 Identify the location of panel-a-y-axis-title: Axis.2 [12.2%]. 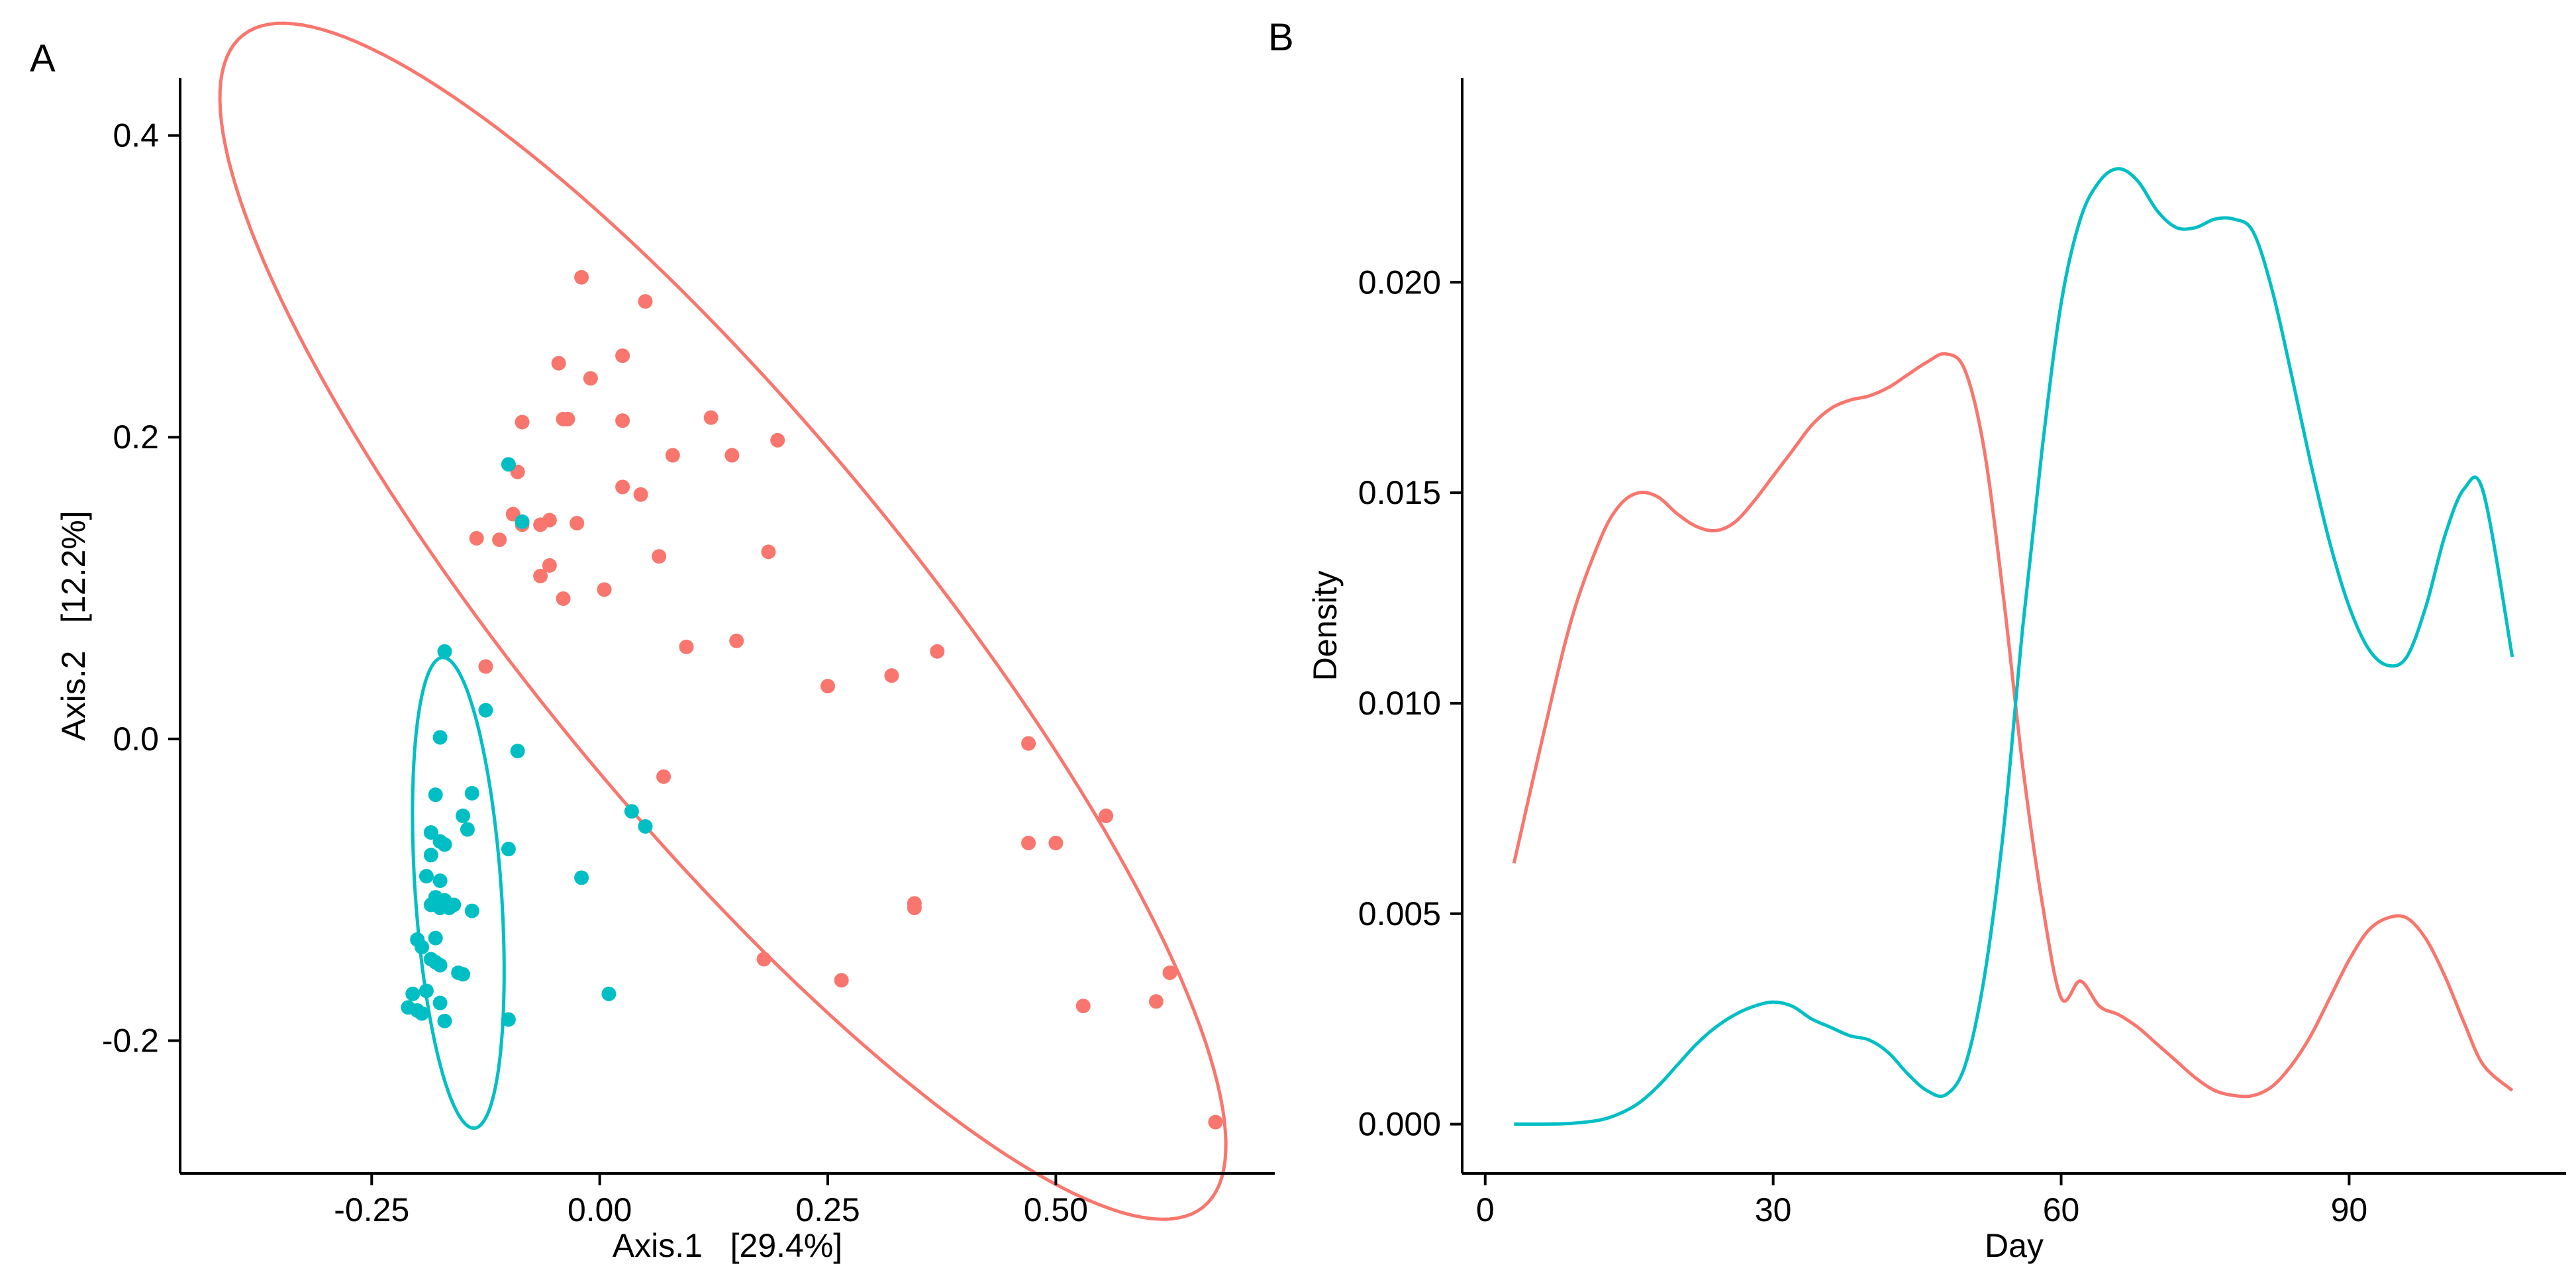
(73, 625).